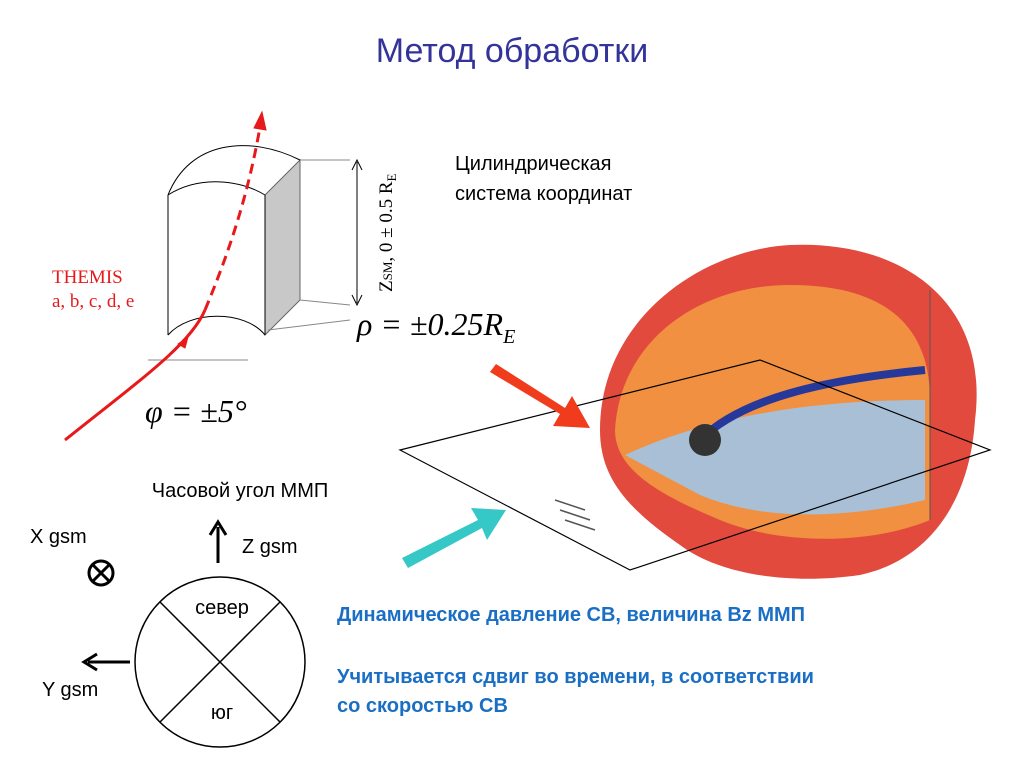  Describe the element at coordinates (222, 713) in the screenshot. I see `south-label: юг` at that location.